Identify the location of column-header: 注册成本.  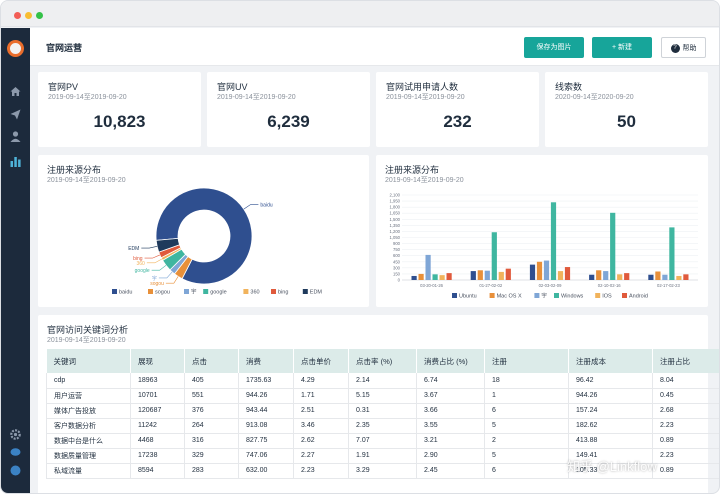
(610, 361).